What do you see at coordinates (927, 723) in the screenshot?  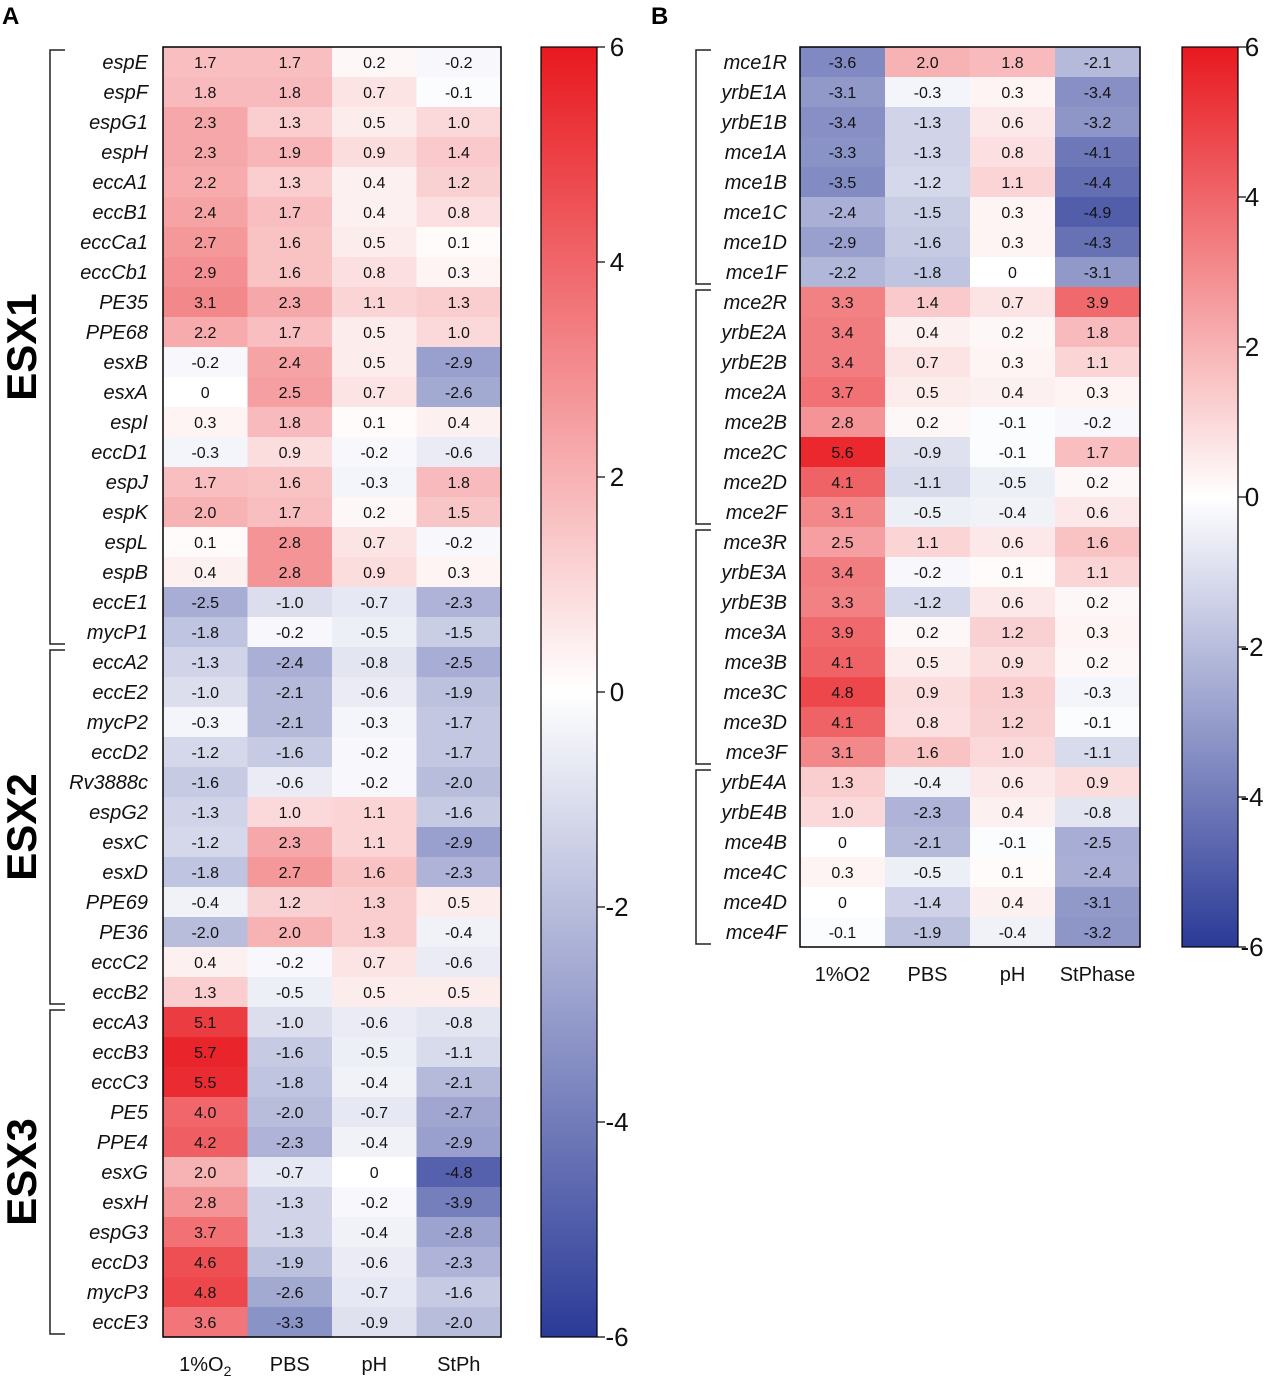 I see `cell-value-label: 0.8` at bounding box center [927, 723].